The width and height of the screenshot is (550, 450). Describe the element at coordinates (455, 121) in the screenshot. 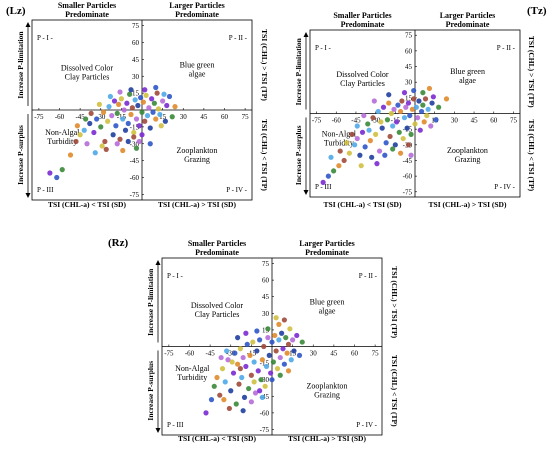

I see `x-tick-label: 30` at that location.